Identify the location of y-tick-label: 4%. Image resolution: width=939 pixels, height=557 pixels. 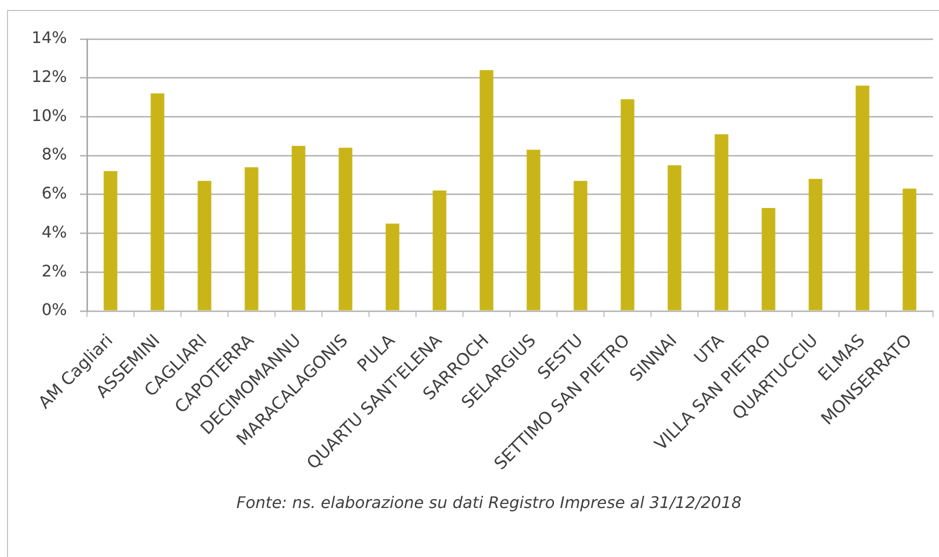
(54, 232).